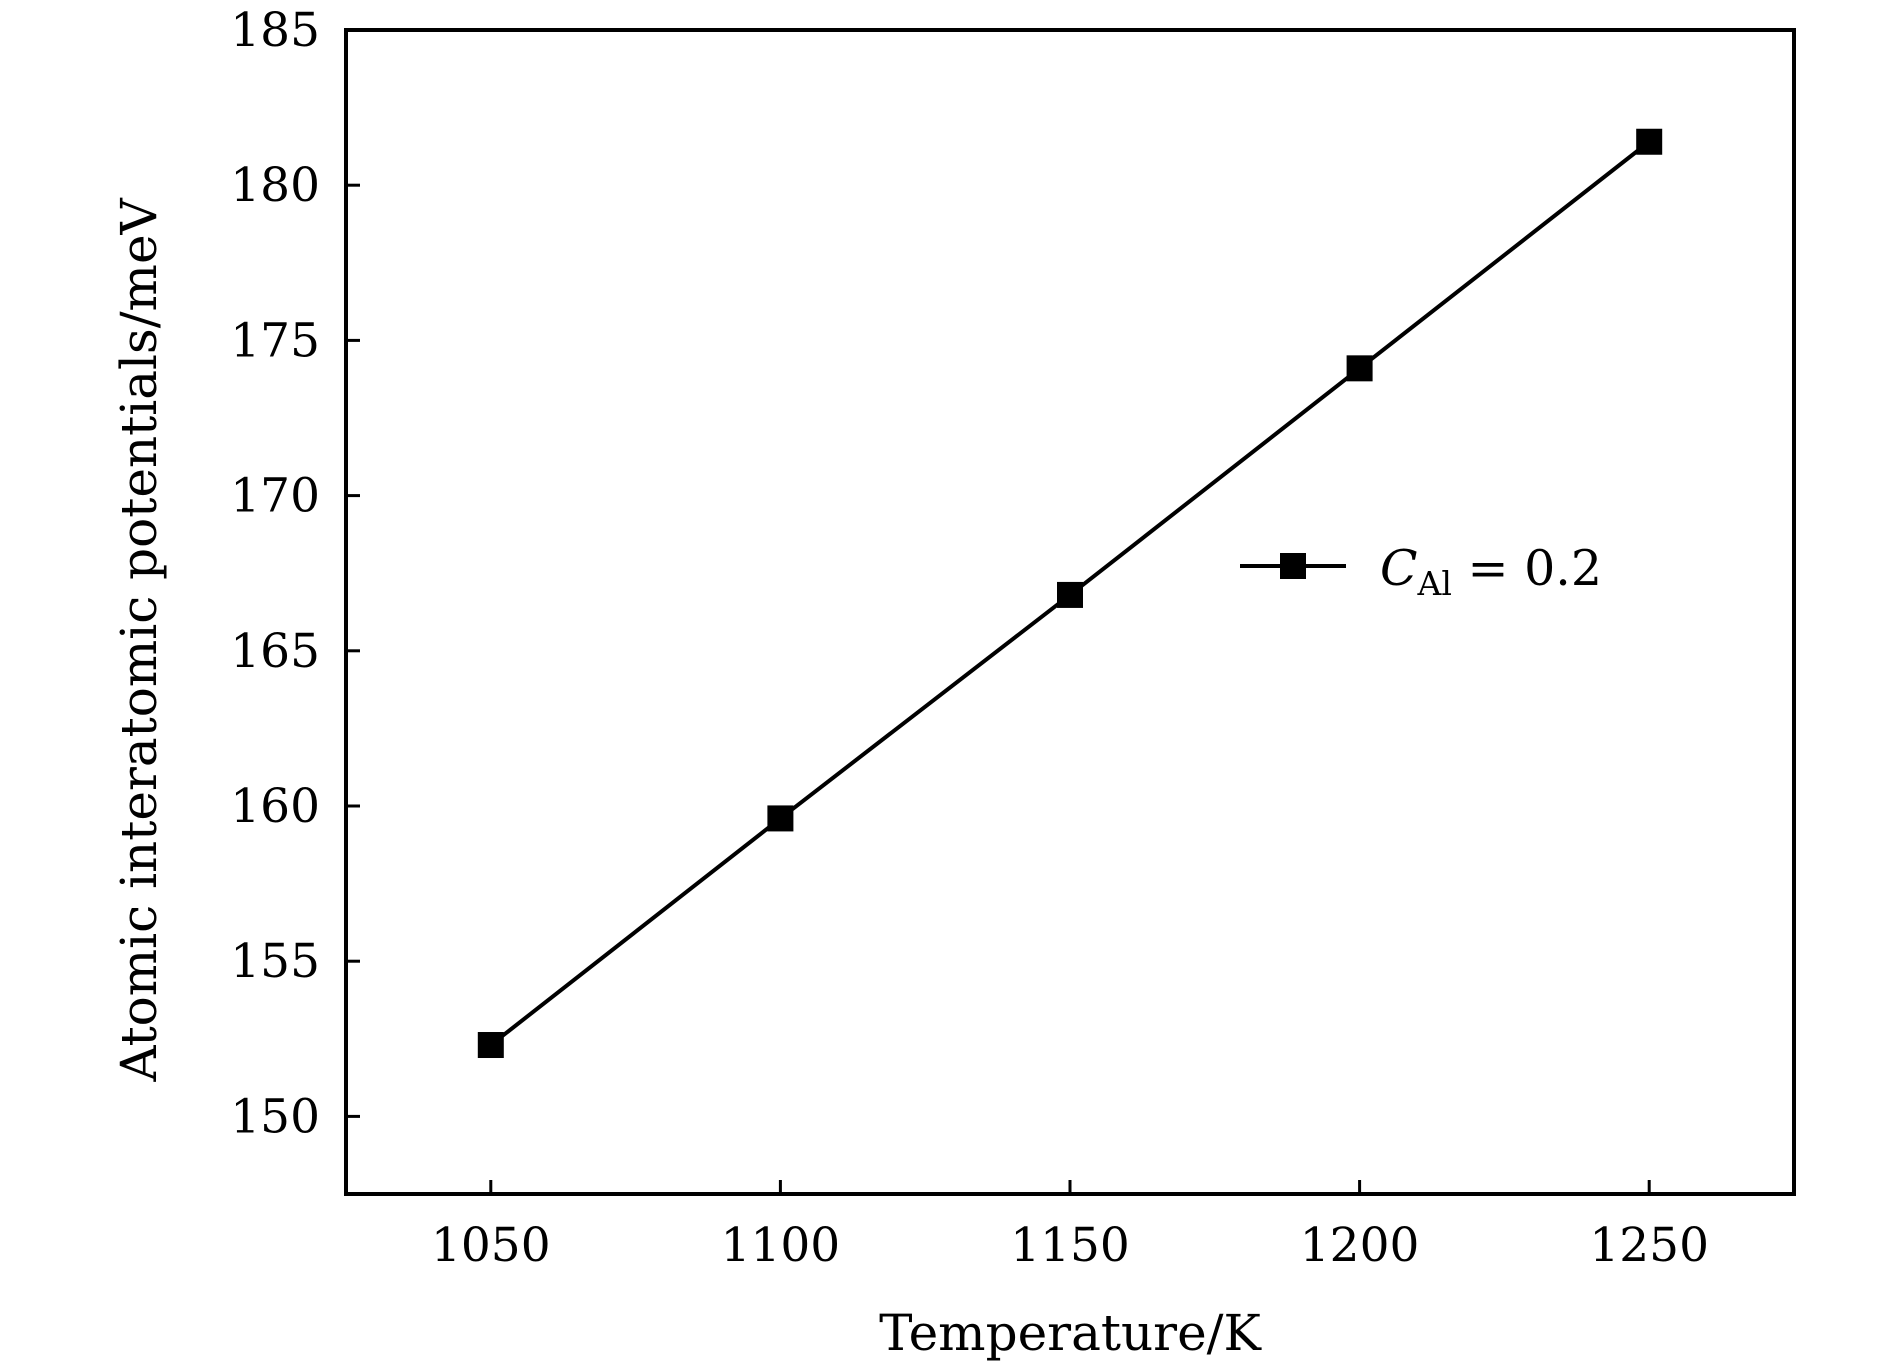 The image size is (1890, 1371). Describe the element at coordinates (275, 340) in the screenshot. I see `y-tick-label: 175` at that location.